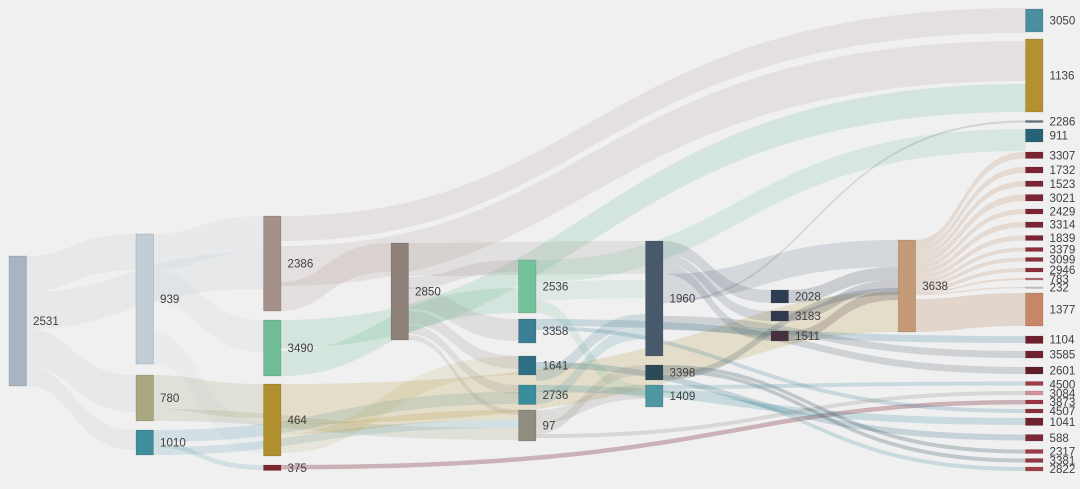 The height and width of the screenshot is (489, 1080). What do you see at coordinates (1063, 250) in the screenshot?
I see `svg-text: 3379` at bounding box center [1063, 250].